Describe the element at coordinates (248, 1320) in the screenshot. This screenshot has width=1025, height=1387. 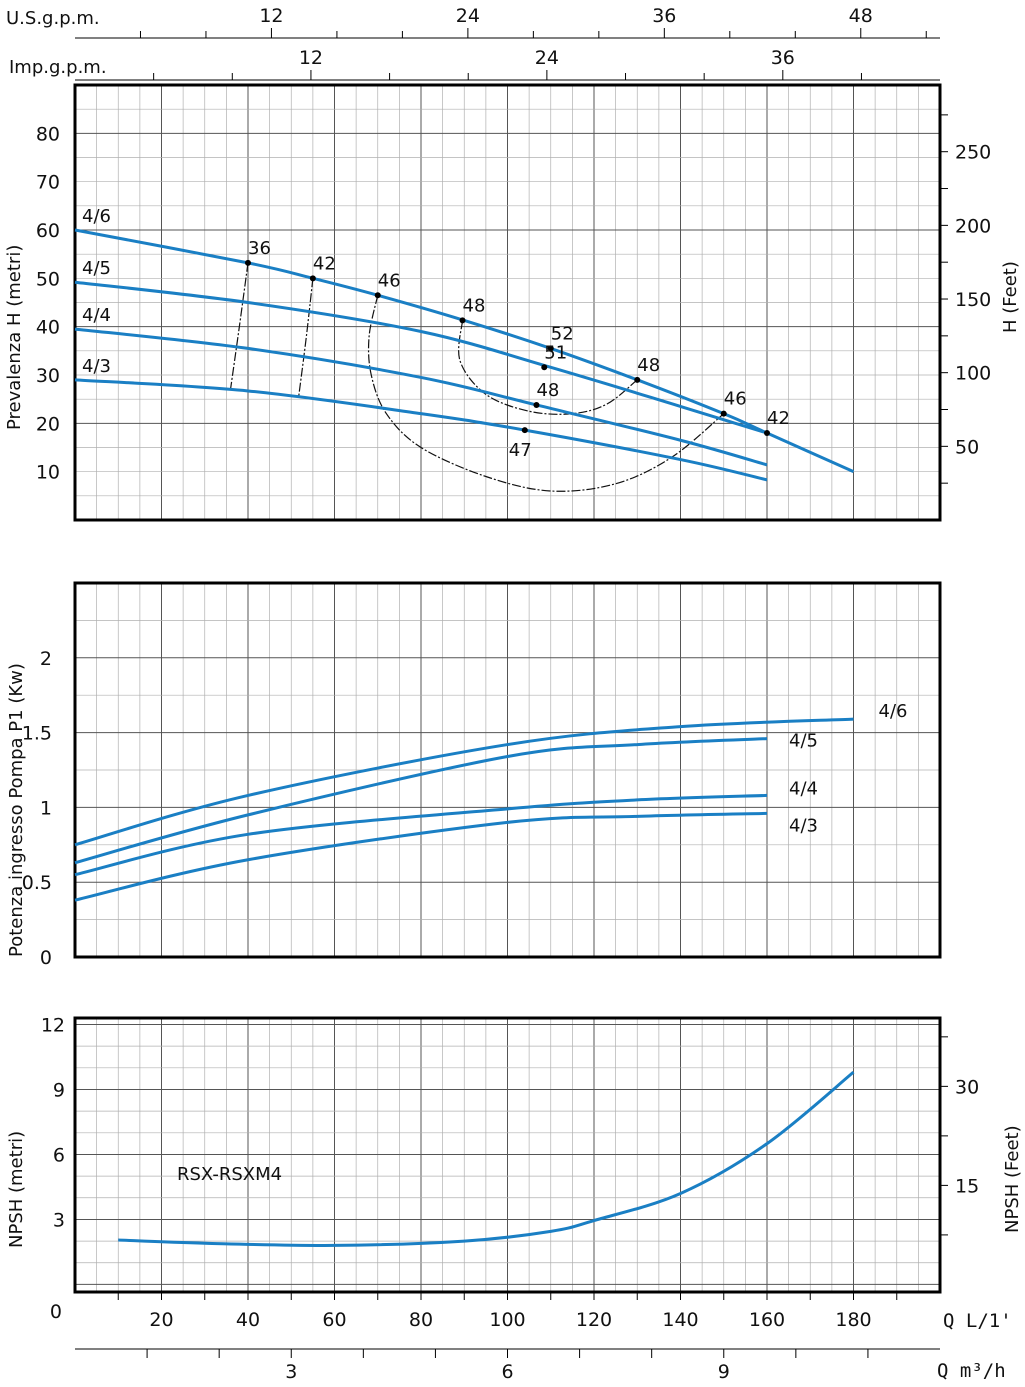
I see `x-tick-label: 40` at that location.